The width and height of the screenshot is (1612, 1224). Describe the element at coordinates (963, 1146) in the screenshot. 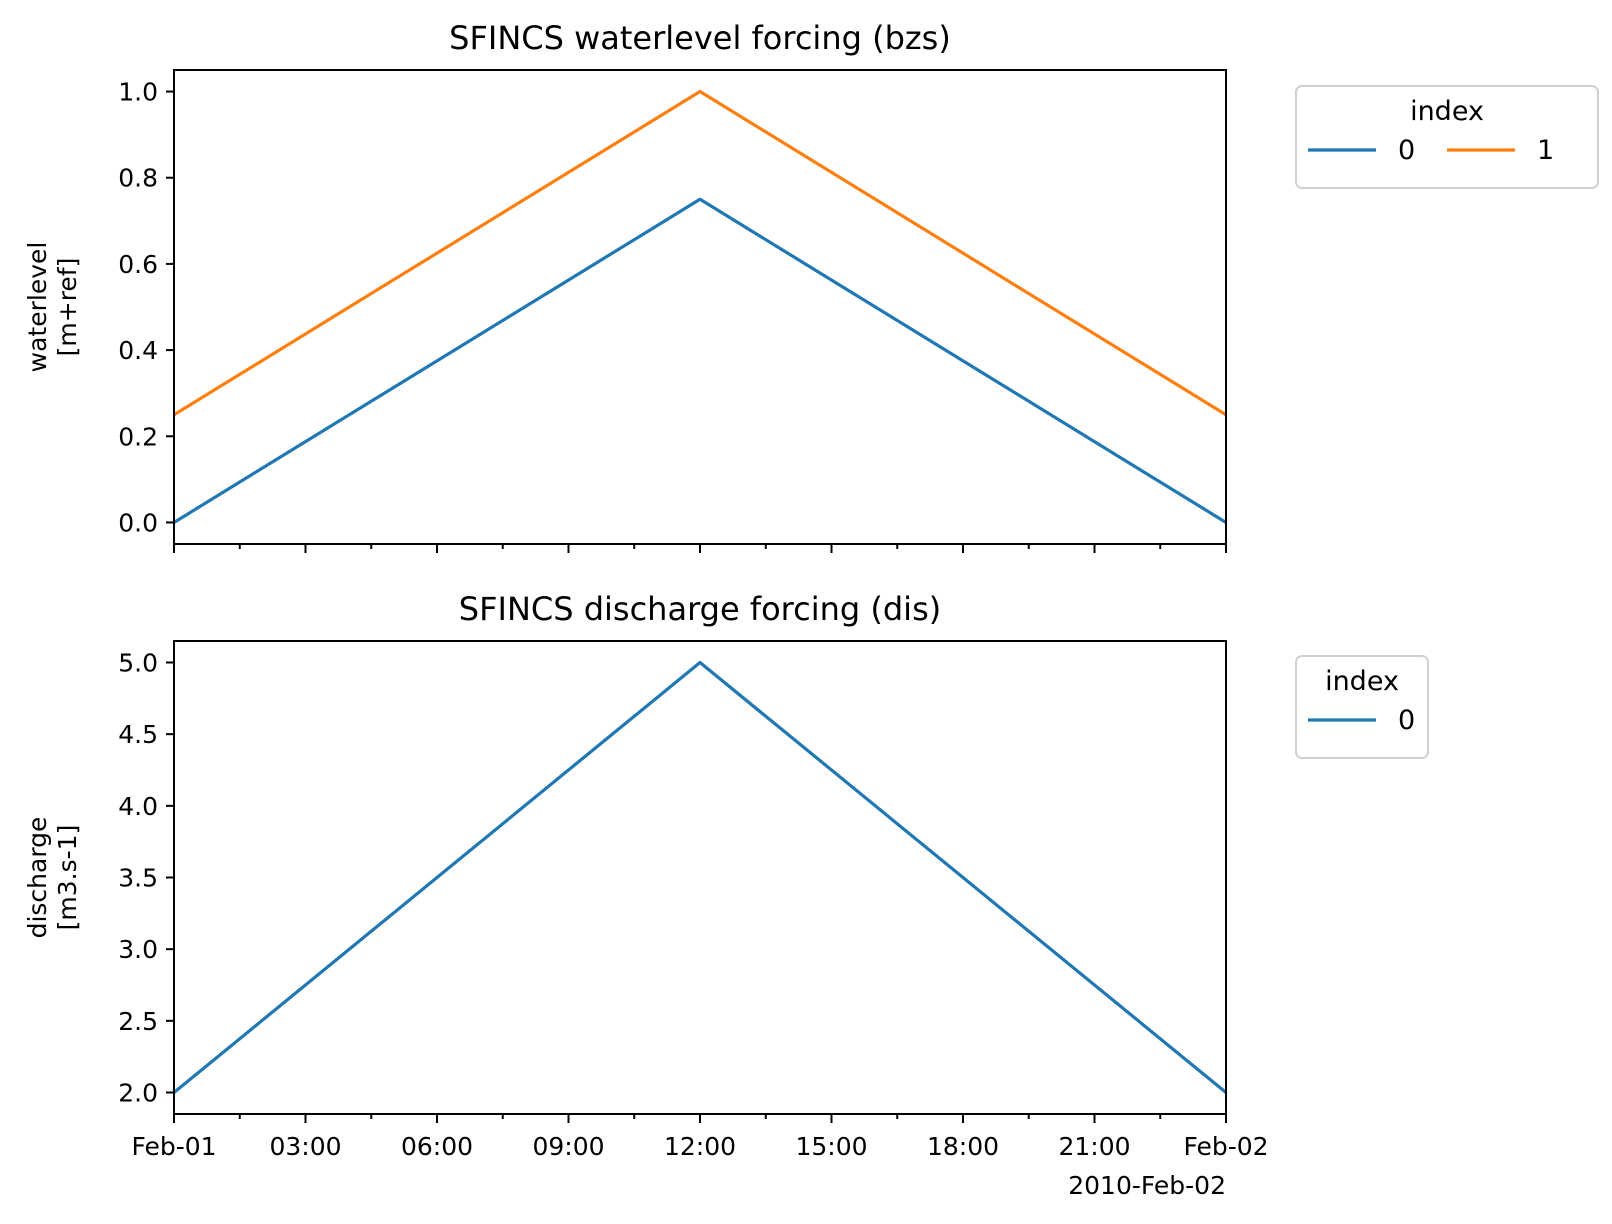

I see `x-tick-label: 18:00` at that location.